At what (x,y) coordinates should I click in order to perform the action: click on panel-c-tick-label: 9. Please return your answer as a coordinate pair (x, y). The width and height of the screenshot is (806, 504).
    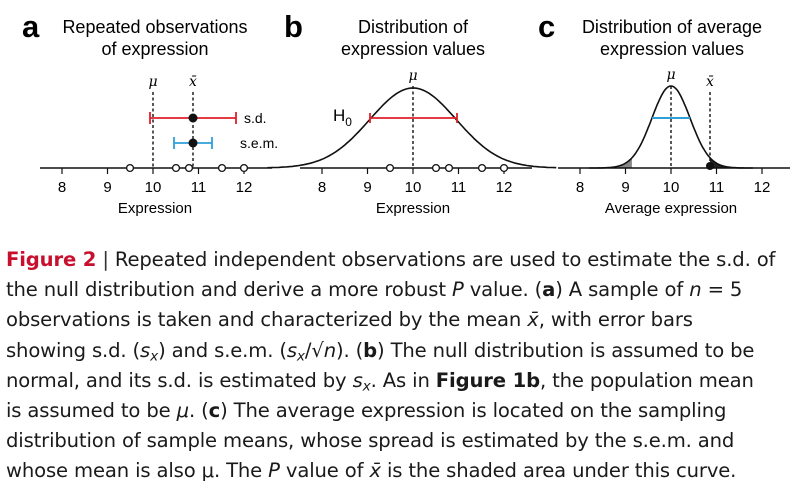
    Looking at the image, I should click on (625, 187).